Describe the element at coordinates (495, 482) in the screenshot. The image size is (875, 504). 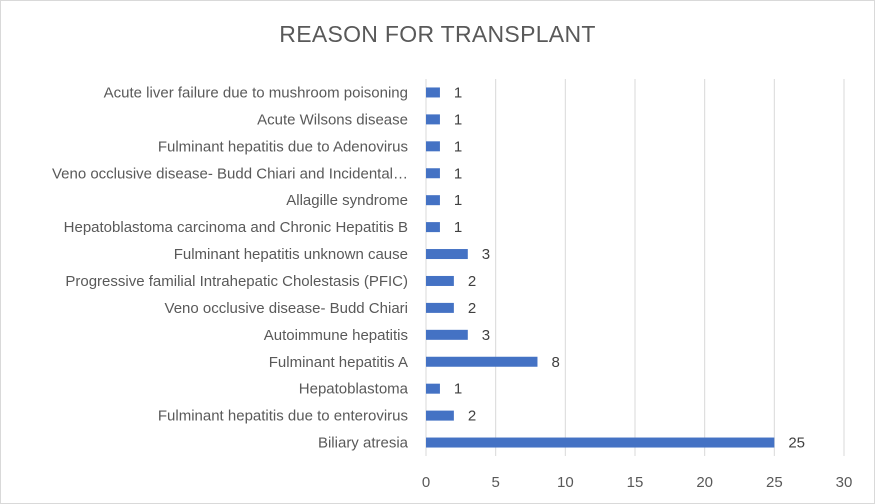
I see `x-tick-label: 5` at that location.